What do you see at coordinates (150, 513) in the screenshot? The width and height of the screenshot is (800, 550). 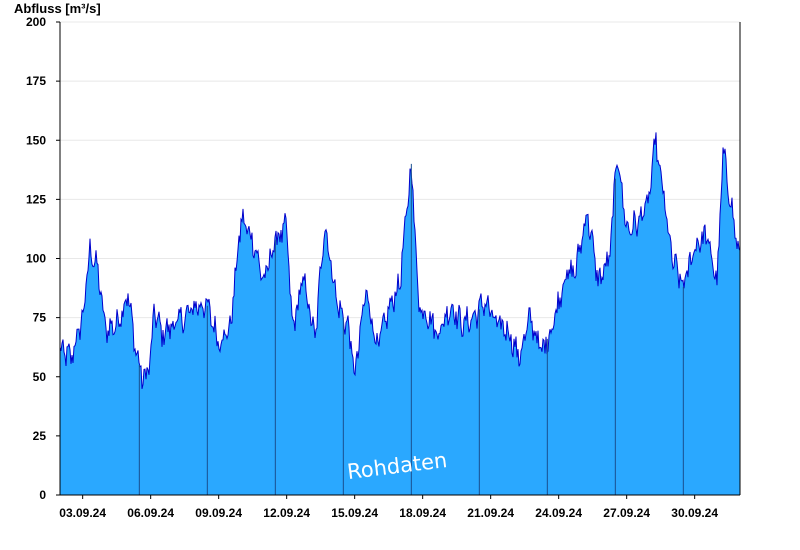 I see `x-tick-label: 06.09.24` at bounding box center [150, 513].